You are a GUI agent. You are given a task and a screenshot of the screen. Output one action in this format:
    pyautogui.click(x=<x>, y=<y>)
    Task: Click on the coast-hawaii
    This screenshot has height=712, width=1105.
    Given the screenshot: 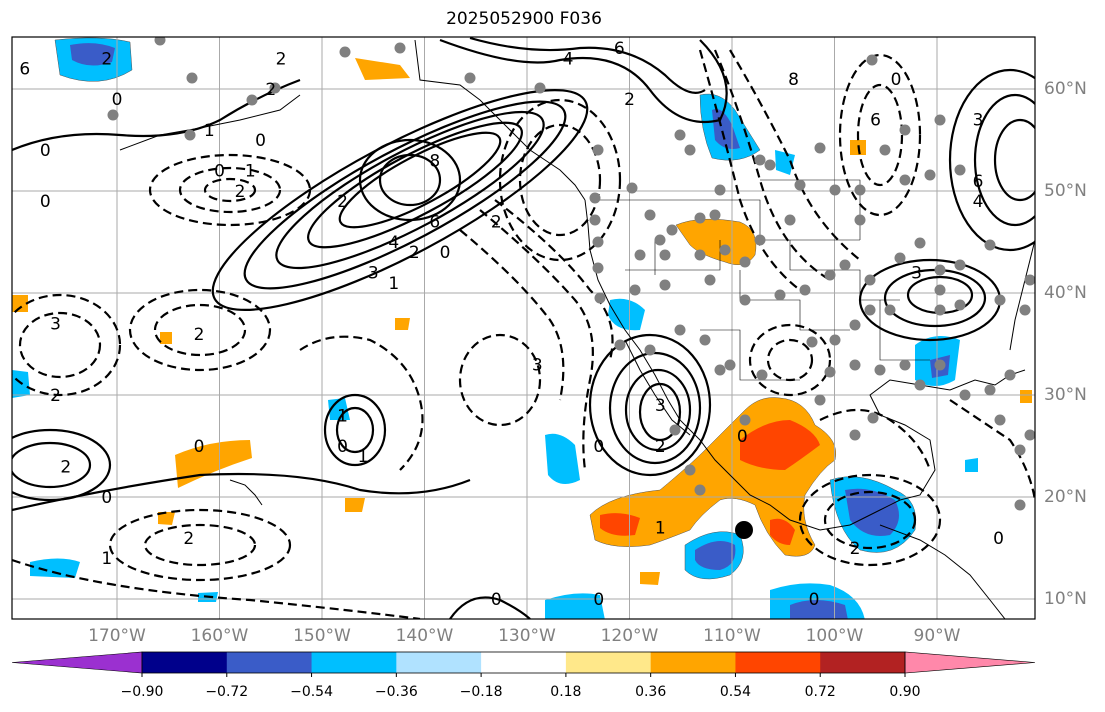 What is the action you would take?
    pyautogui.click(x=246, y=492)
    